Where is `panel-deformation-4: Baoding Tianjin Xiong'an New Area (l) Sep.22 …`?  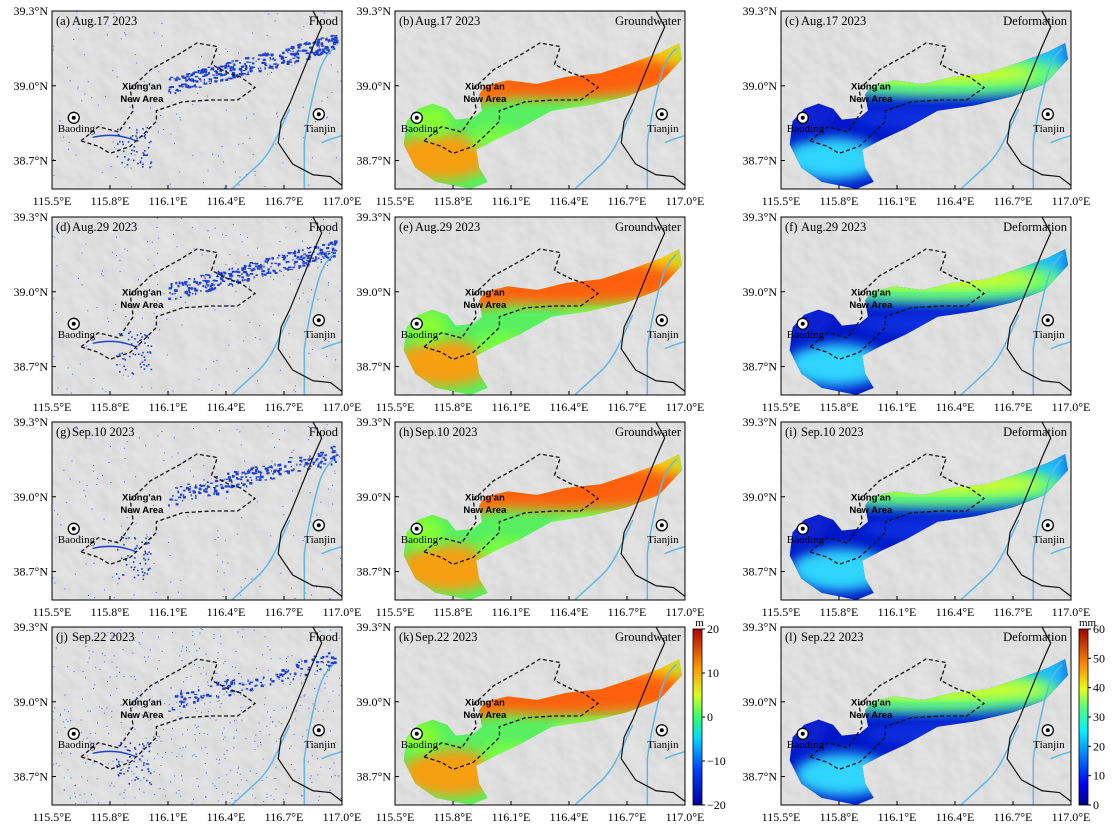 panel-deformation-4: Baoding Tianjin Xiong'an New Area (l) Sep.22 … is located at coordinates (917, 722).